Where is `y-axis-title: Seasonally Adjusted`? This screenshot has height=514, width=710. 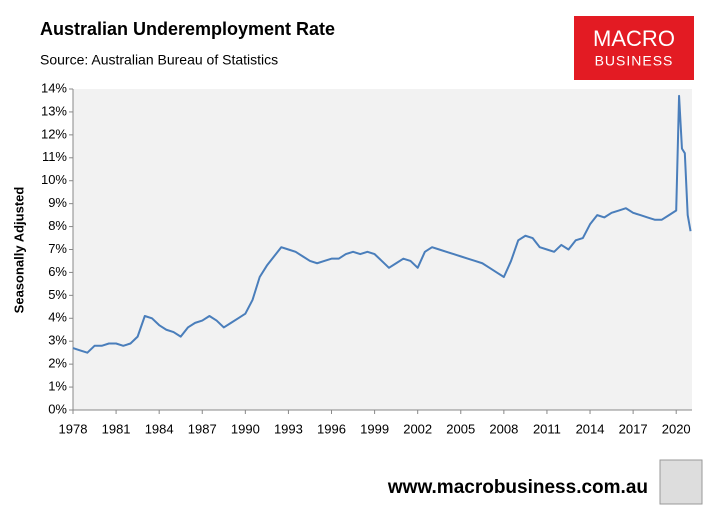 y-axis-title: Seasonally Adjusted is located at coordinates (18, 250).